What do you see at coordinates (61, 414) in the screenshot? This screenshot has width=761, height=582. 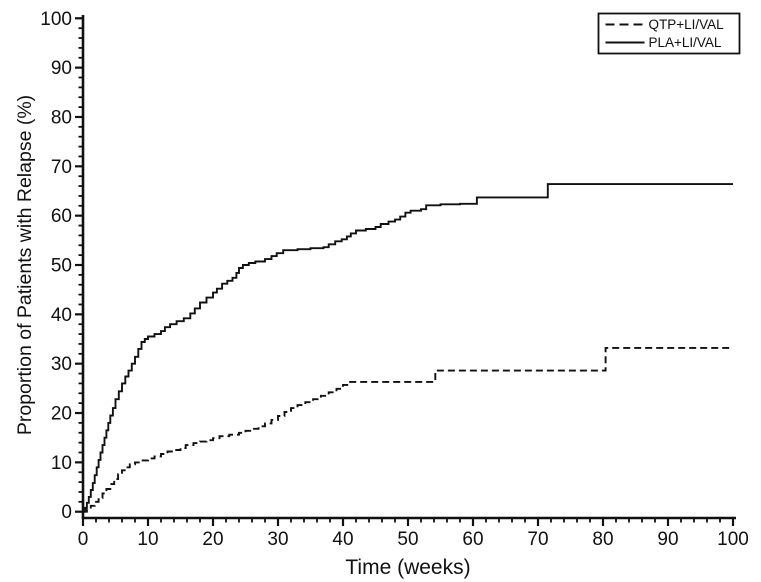 I see `y-tick-label: 20` at bounding box center [61, 414].